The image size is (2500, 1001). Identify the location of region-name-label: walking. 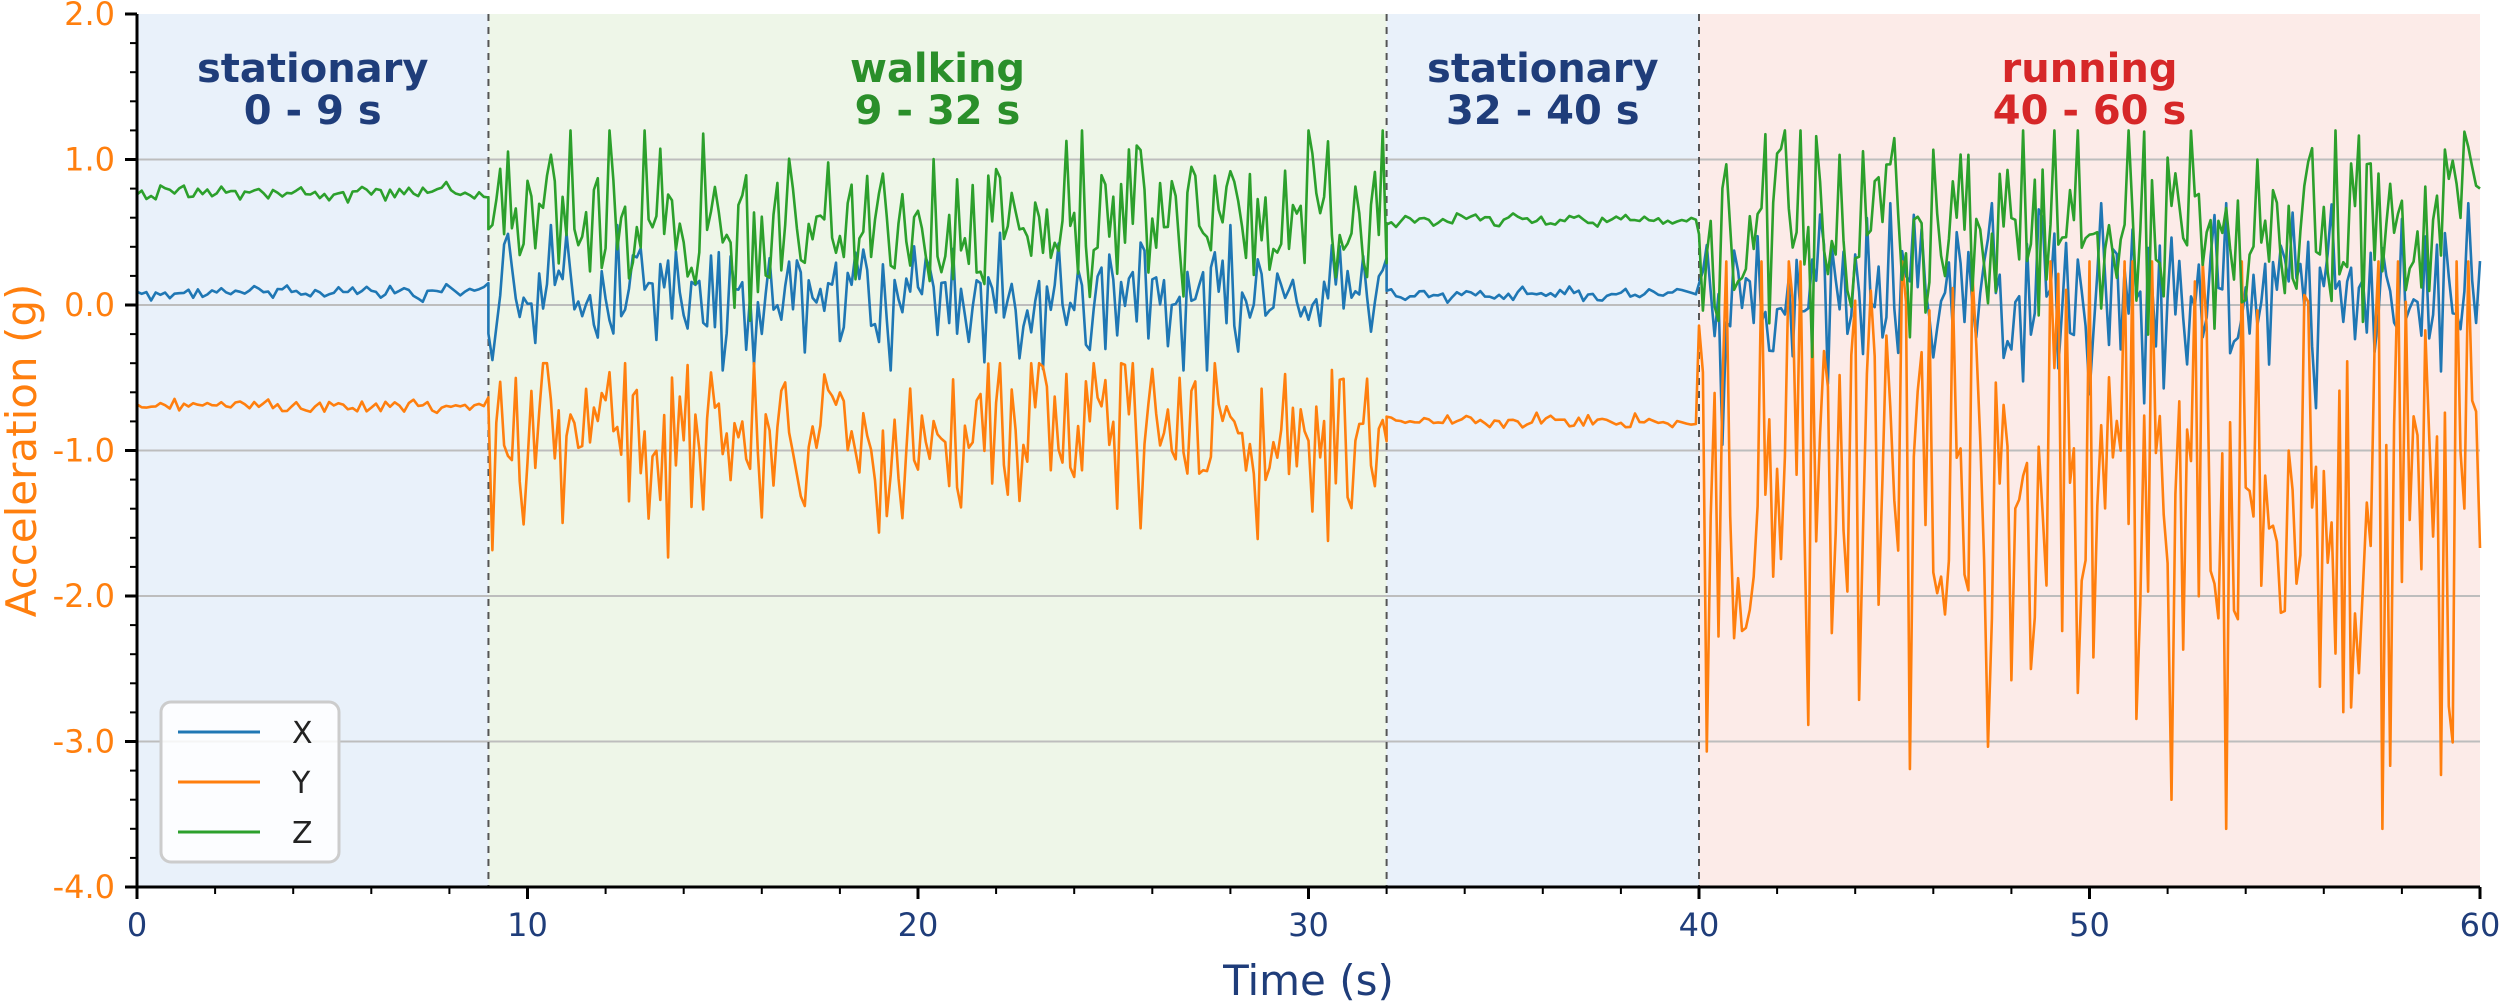
(937, 69).